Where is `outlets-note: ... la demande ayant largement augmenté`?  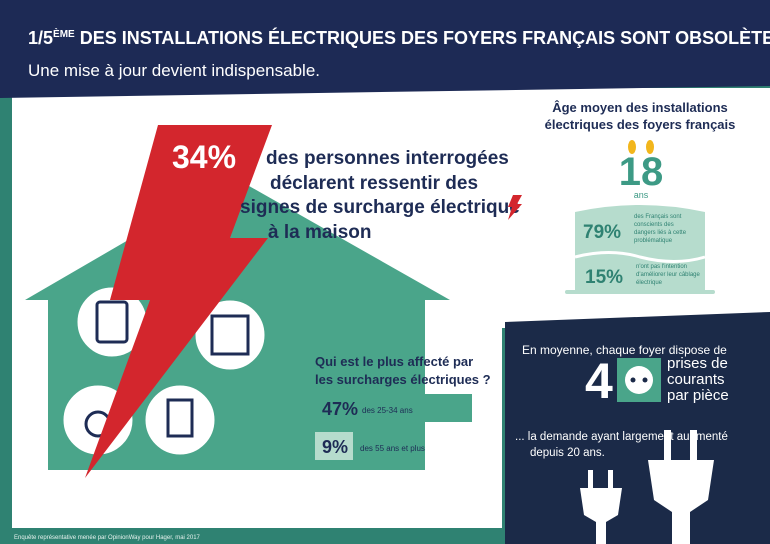
outlets-note: ... la demande ayant largement augmenté is located at coordinates (621, 437).